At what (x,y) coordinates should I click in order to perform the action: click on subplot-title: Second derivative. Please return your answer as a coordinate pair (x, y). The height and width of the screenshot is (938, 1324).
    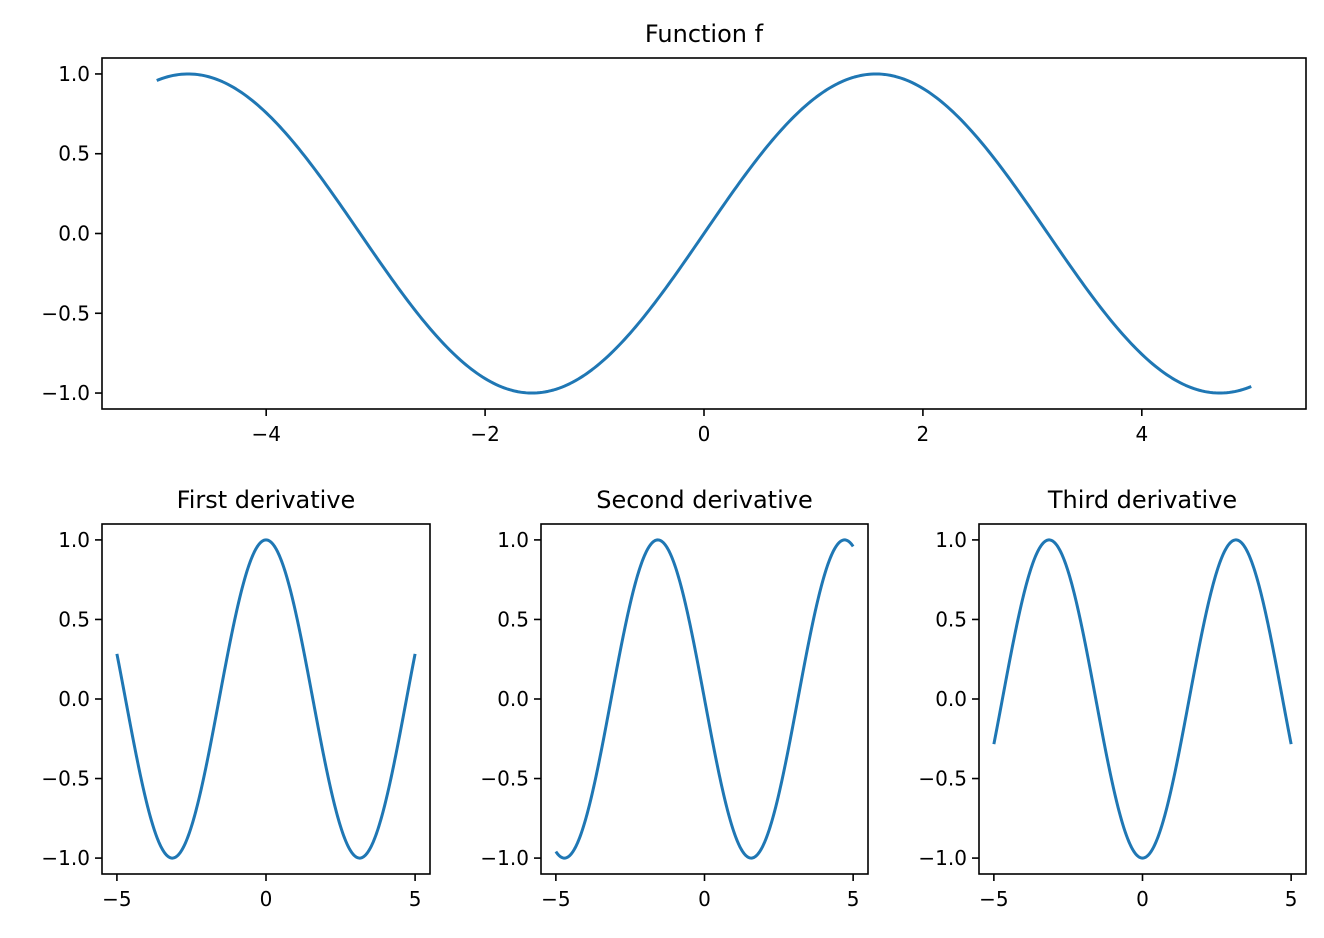
    Looking at the image, I should click on (704, 500).